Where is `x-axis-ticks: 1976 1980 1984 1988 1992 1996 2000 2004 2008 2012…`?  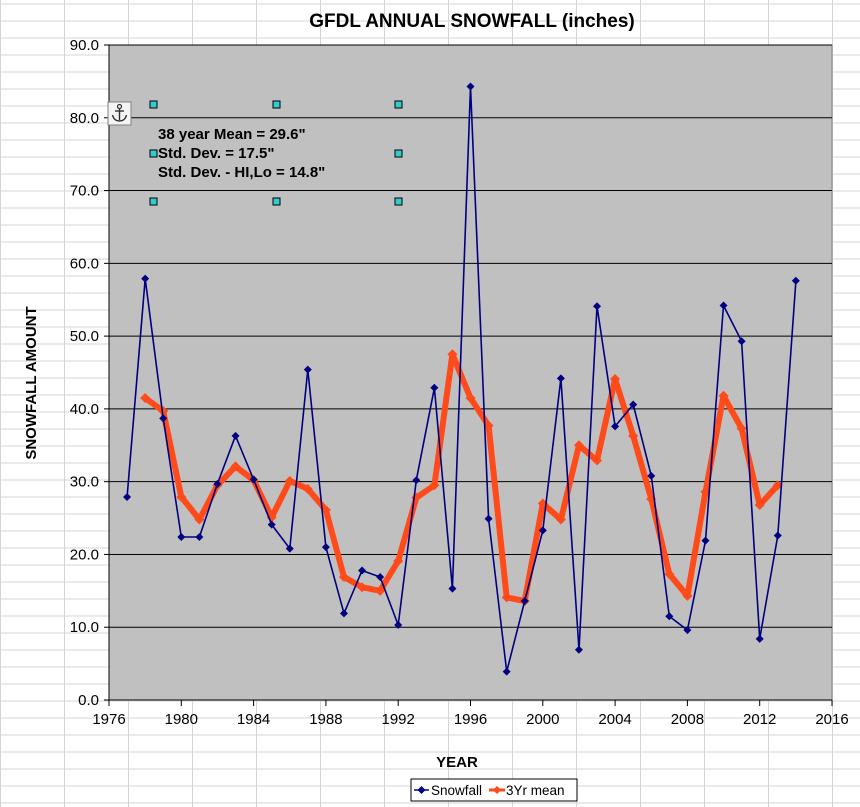 x-axis-ticks: 1976 1980 1984 1988 1992 1996 2000 2004 2008 2012… is located at coordinates (470, 714).